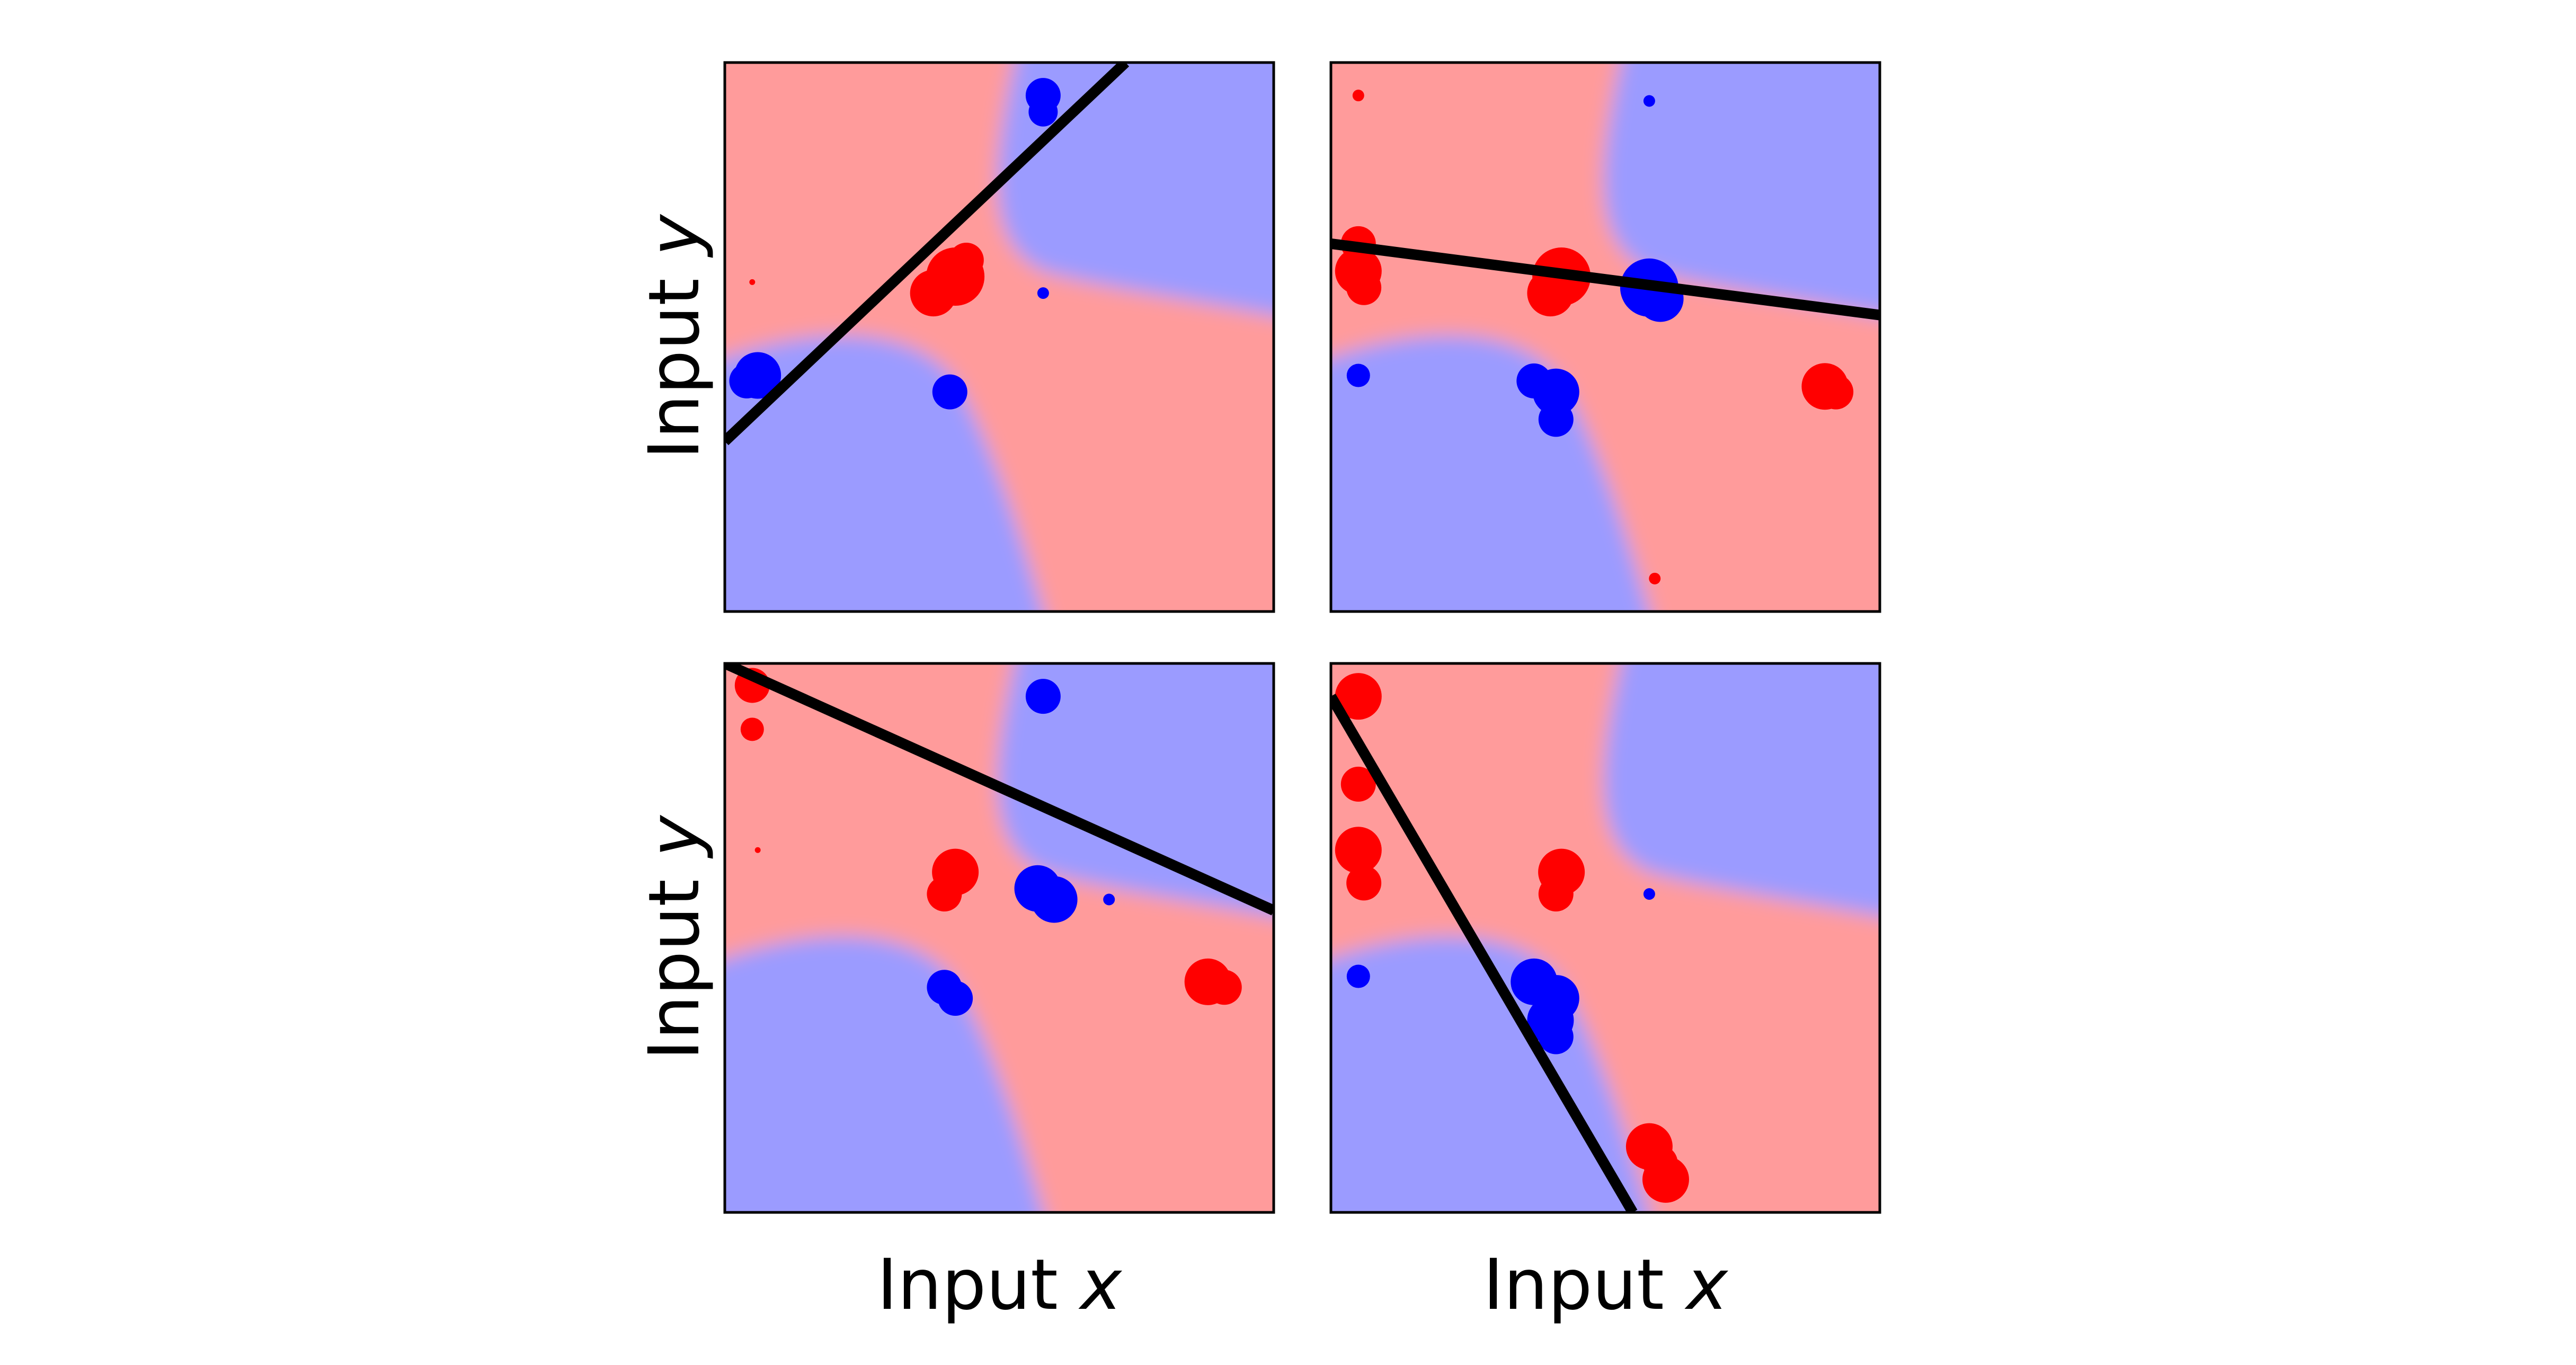 This screenshot has width=2576, height=1365. What do you see at coordinates (1606, 1285) in the screenshot?
I see `x-axis-label-right: Input x` at bounding box center [1606, 1285].